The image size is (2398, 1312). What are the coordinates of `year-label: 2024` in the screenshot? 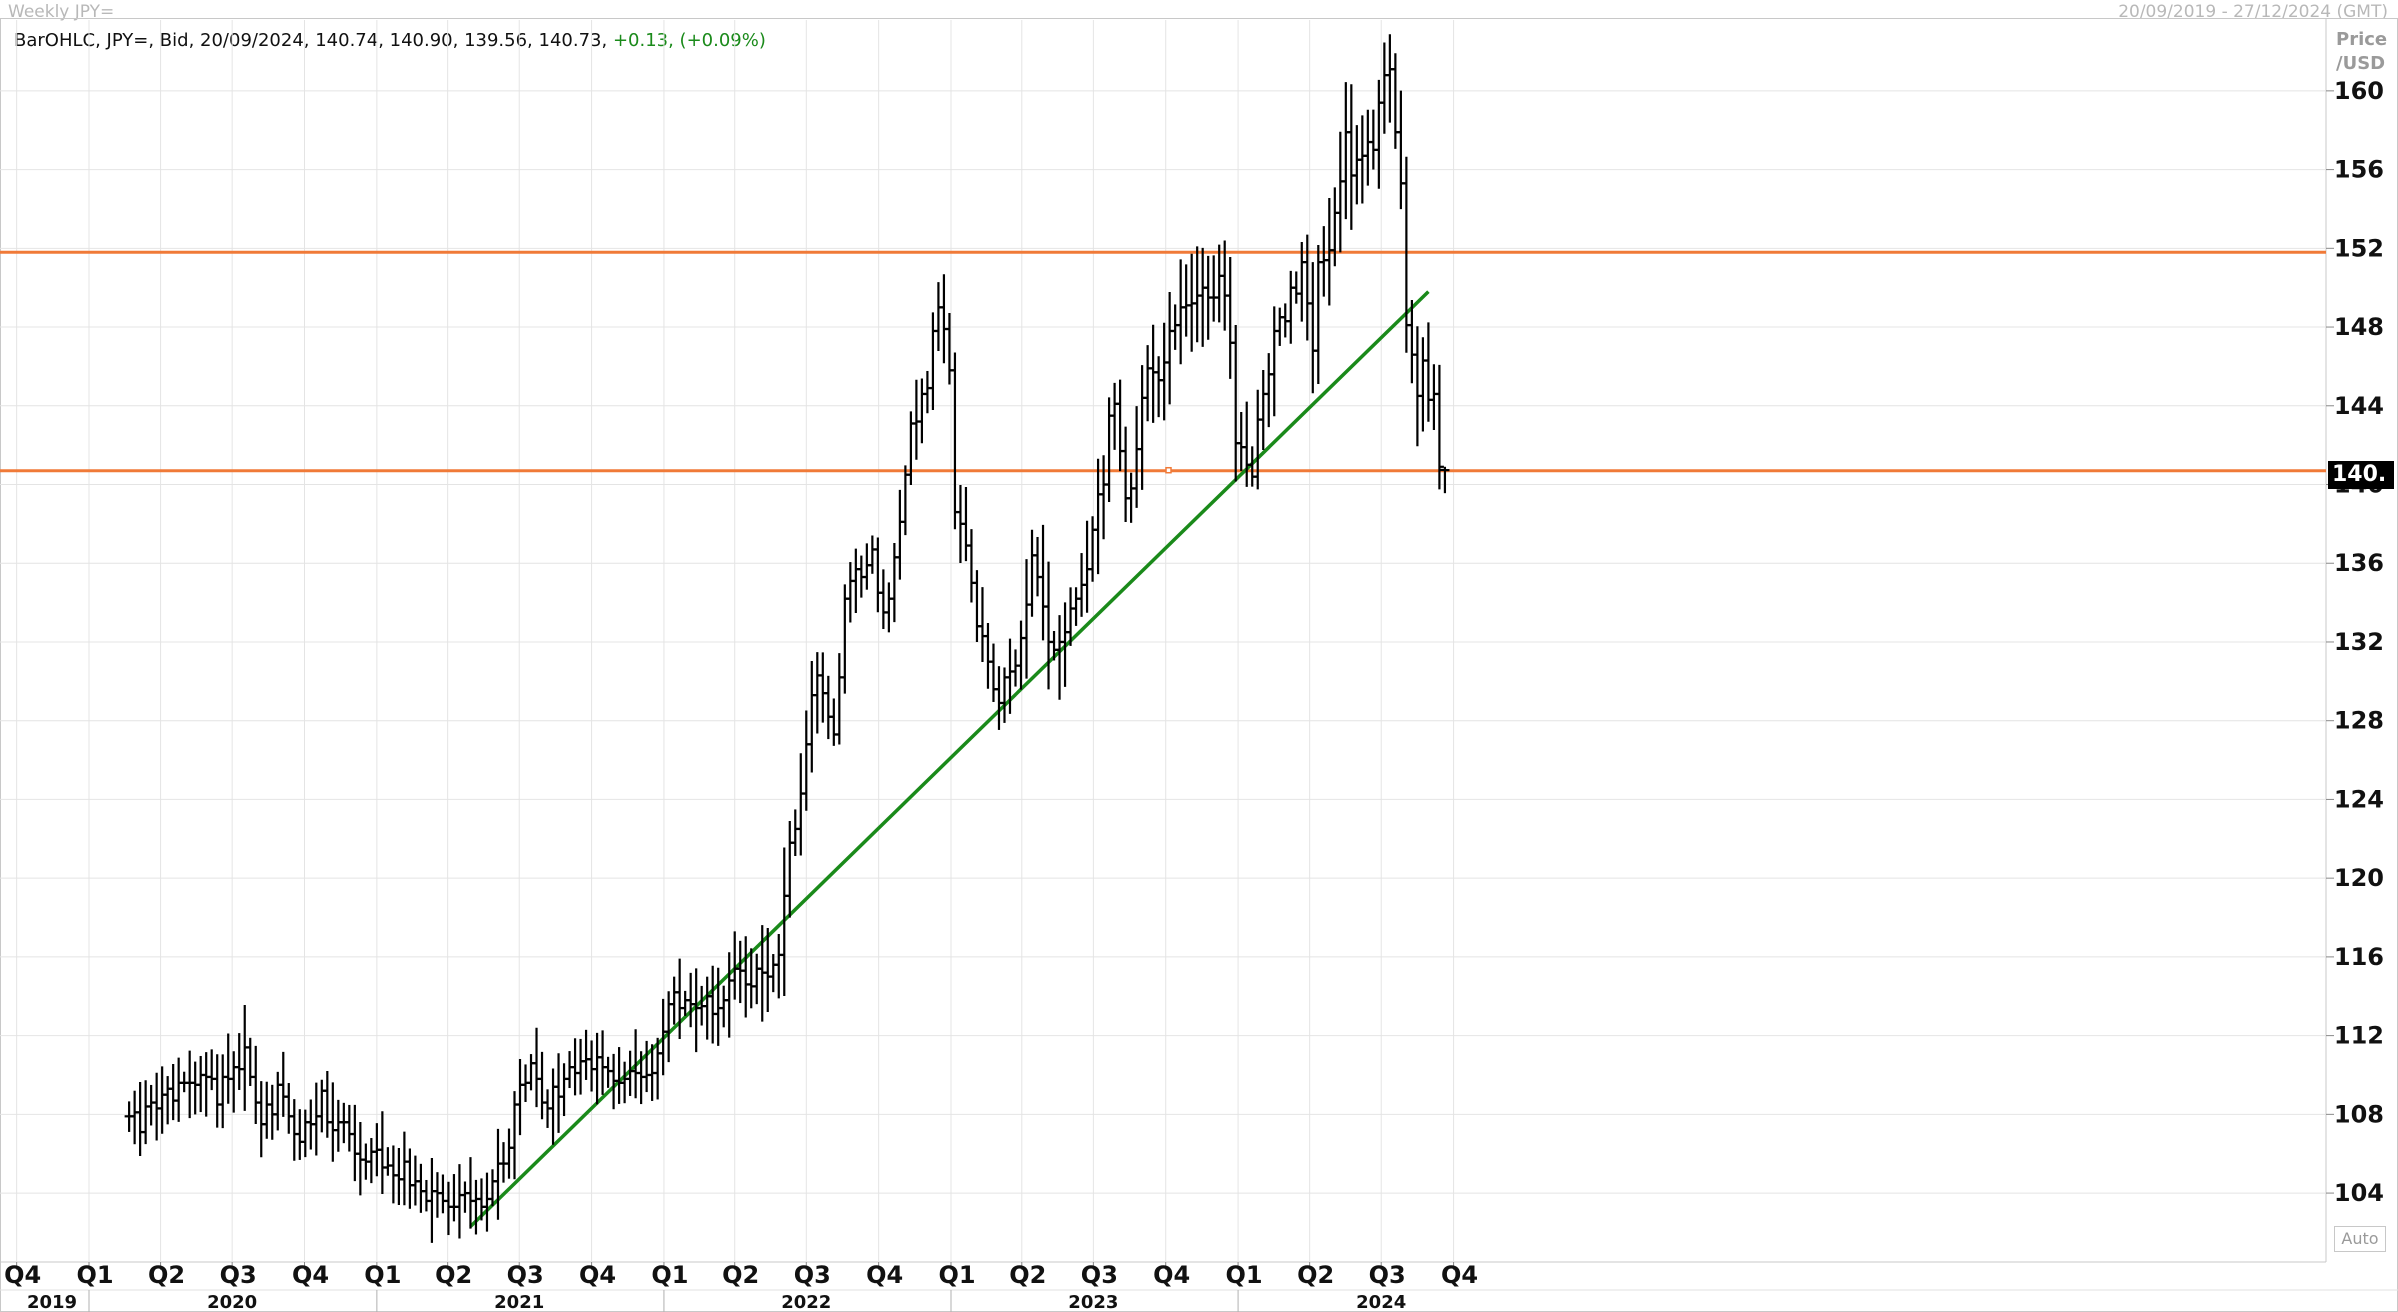 It's located at (1381, 1302).